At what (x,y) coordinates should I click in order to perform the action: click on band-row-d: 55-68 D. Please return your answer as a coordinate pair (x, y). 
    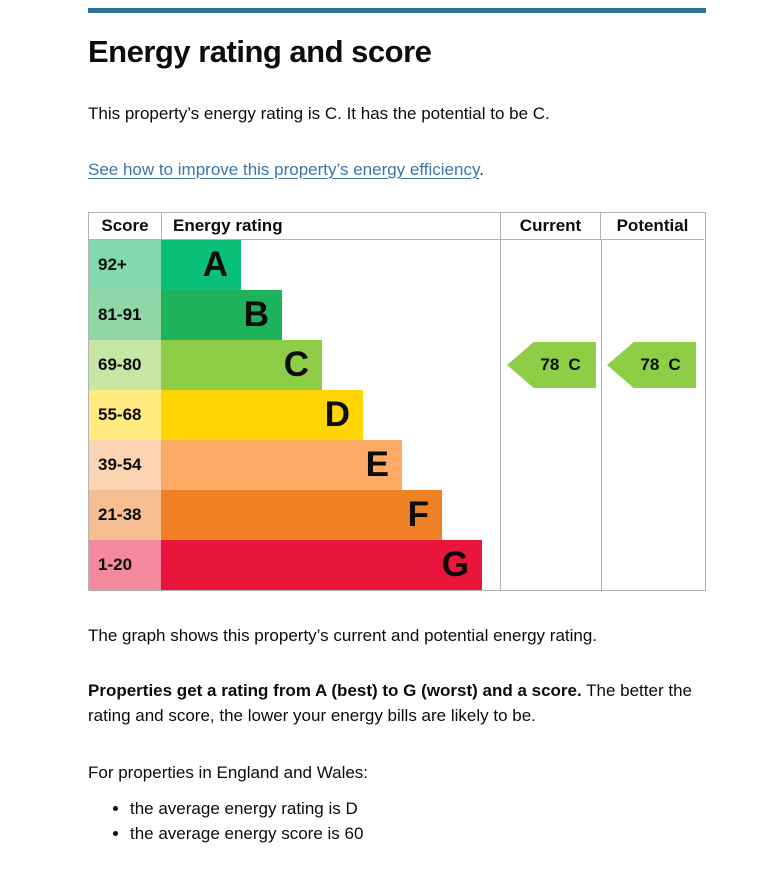
    Looking at the image, I should click on (397, 415).